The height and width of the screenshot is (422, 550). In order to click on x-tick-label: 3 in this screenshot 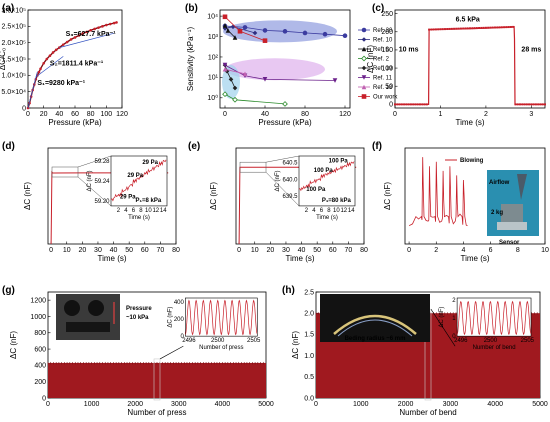, I will do `click(531, 114)`.